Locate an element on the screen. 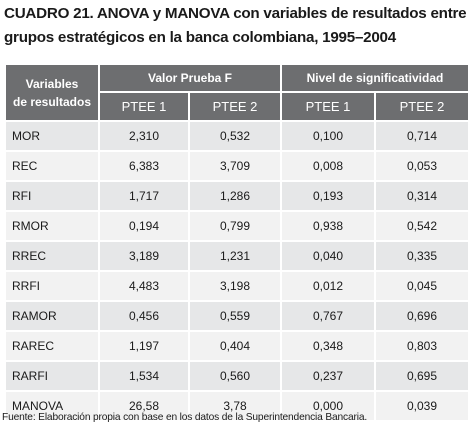  table-row: REC 6,383 3,709 0,008 0,053 is located at coordinates (237, 166).